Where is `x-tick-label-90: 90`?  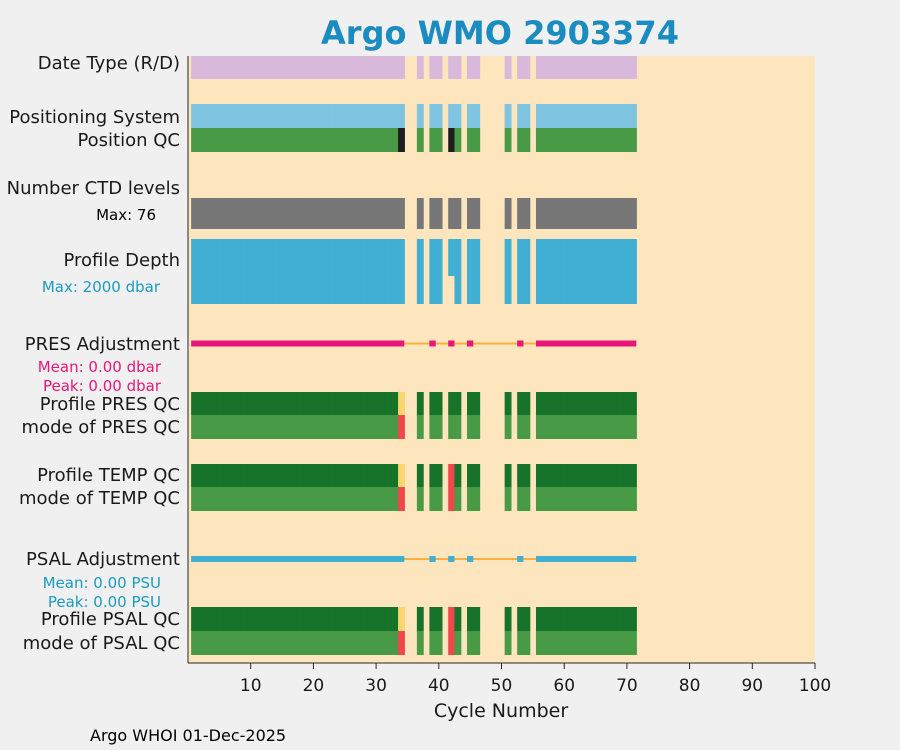
x-tick-label-90: 90 is located at coordinates (752, 686).